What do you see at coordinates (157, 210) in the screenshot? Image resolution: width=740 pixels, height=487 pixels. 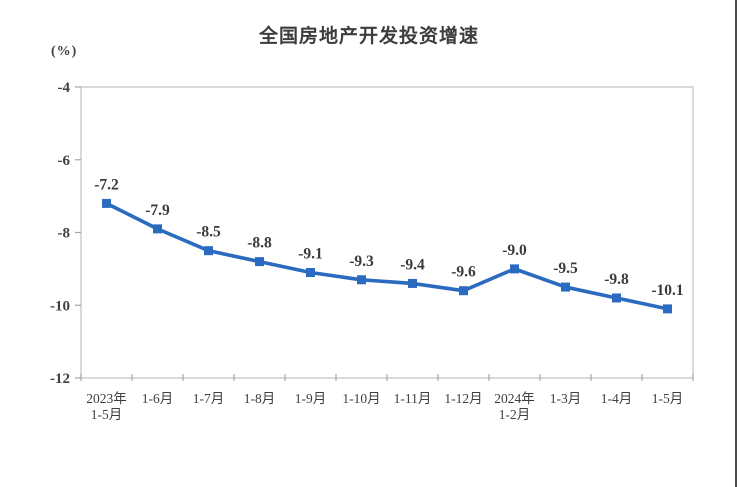 I see `data-point-label: -7.9` at bounding box center [157, 210].